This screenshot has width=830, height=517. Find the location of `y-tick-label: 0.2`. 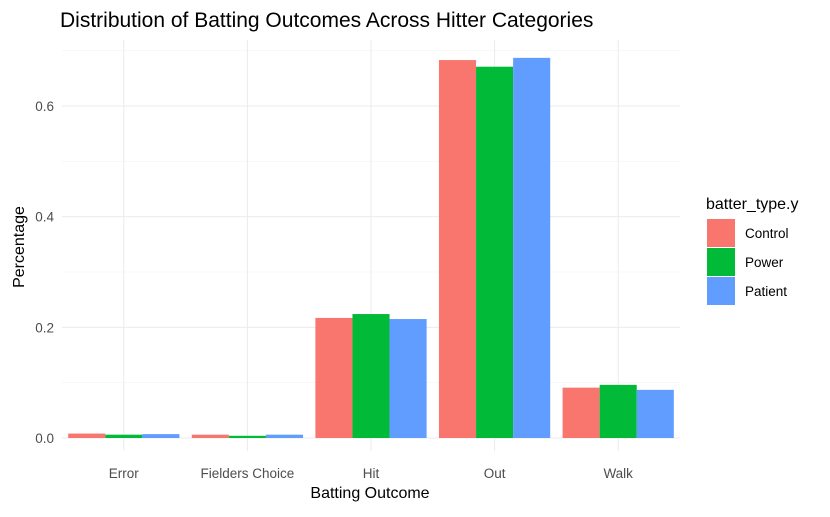

y-tick-label: 0.2 is located at coordinates (44, 327).